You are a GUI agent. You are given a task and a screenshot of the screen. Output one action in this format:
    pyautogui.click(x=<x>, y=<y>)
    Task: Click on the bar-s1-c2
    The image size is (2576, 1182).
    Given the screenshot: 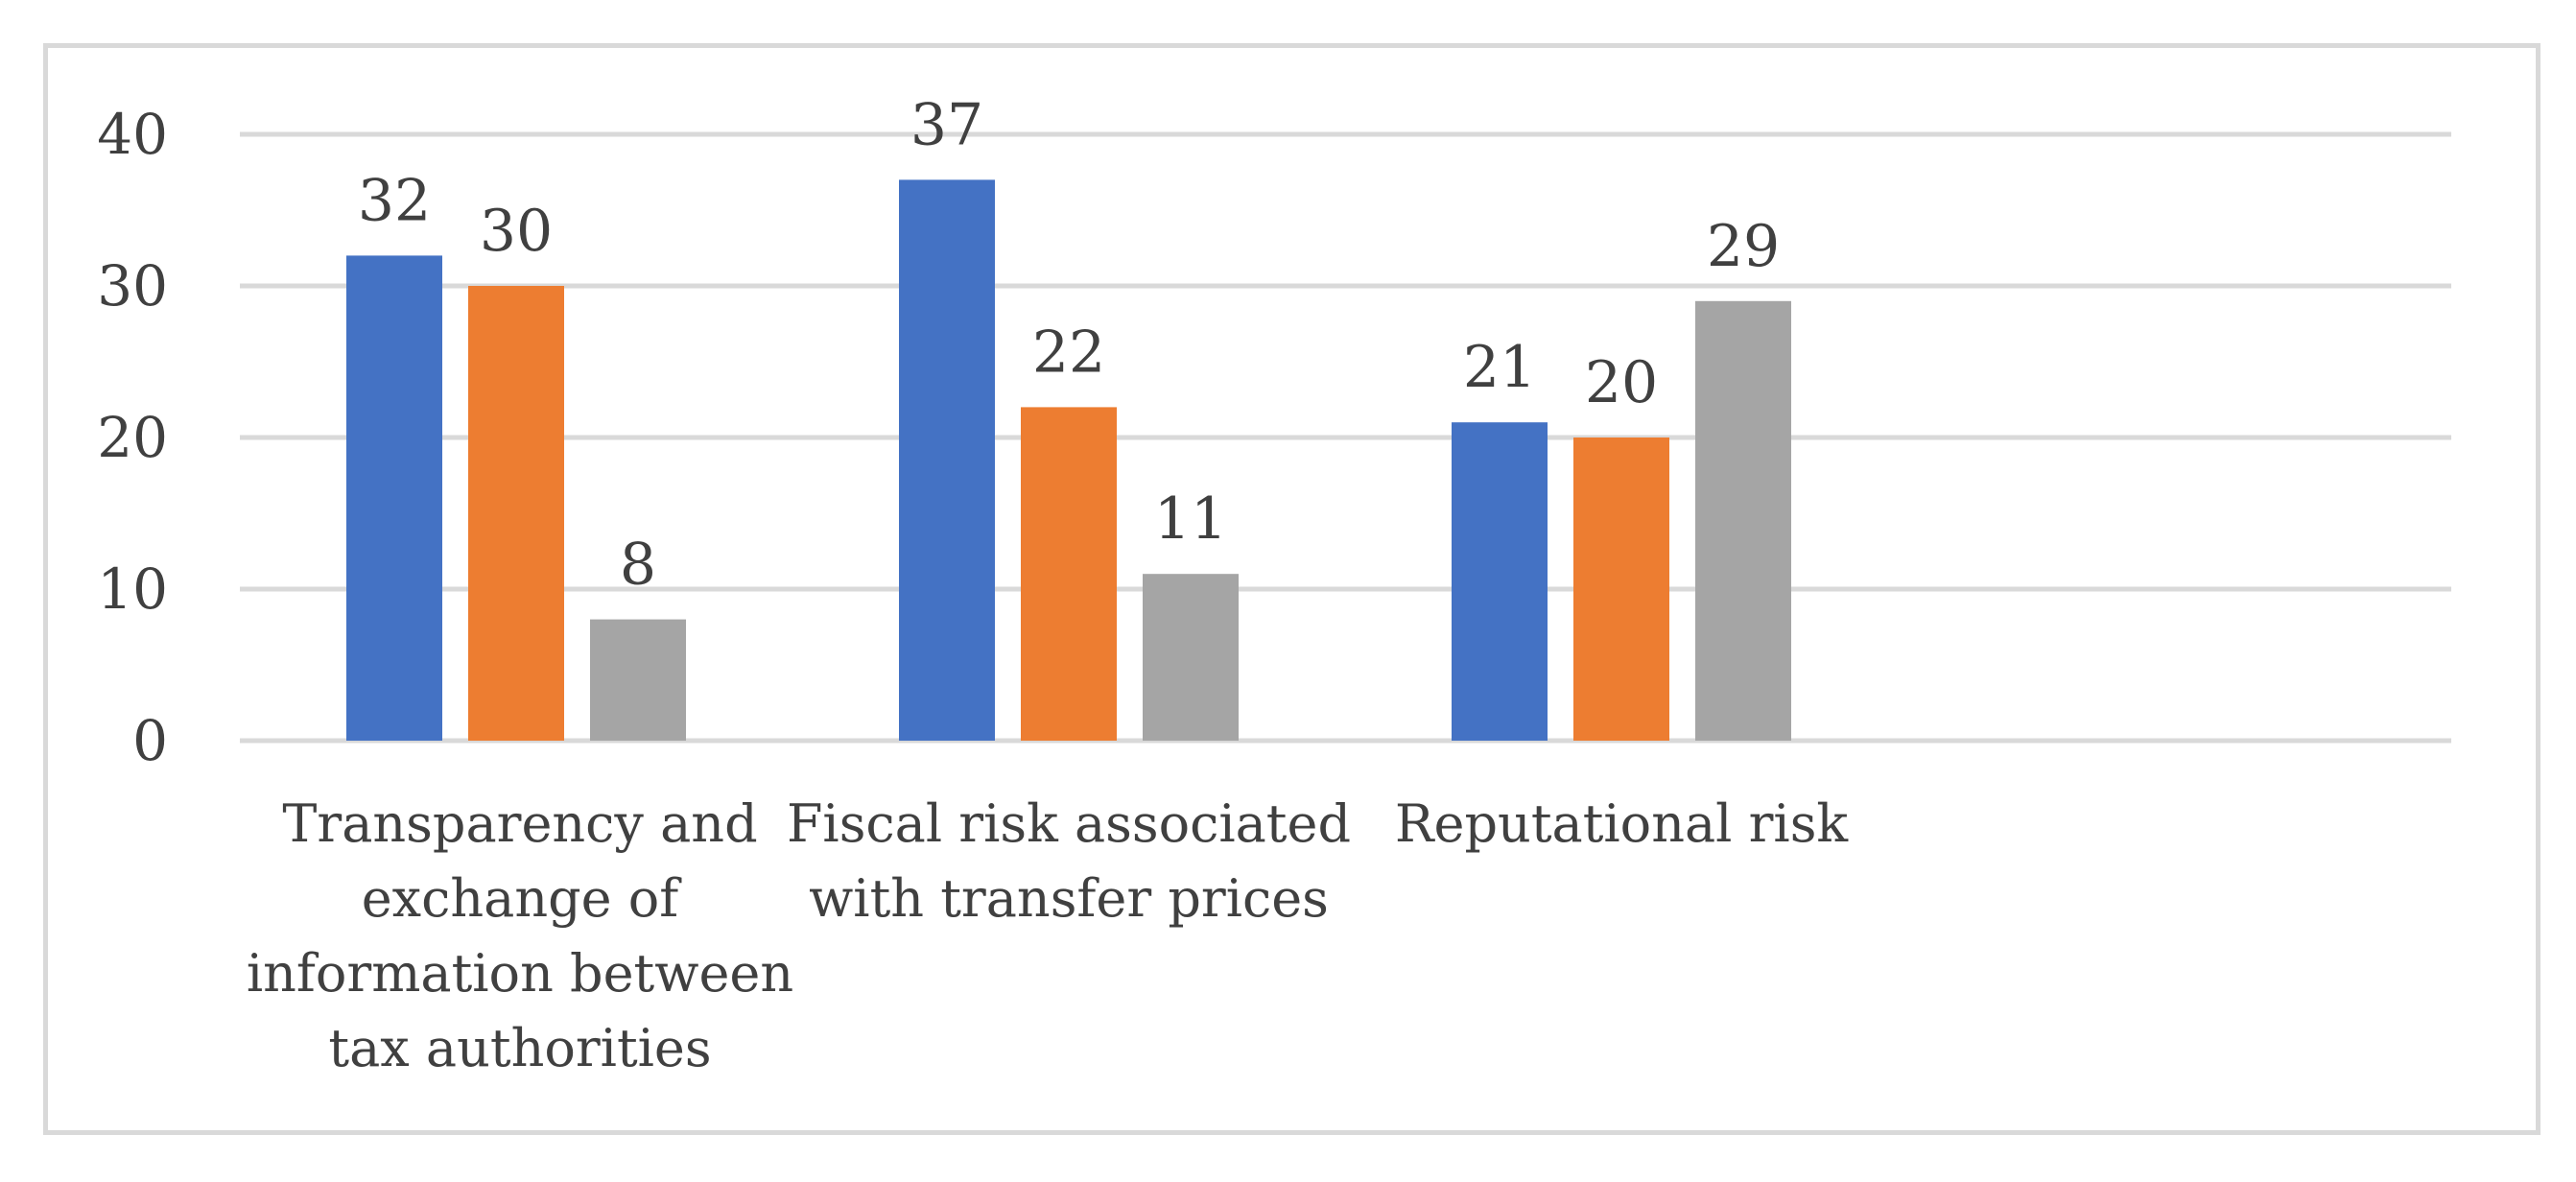 What is the action you would take?
    pyautogui.click(x=947, y=460)
    